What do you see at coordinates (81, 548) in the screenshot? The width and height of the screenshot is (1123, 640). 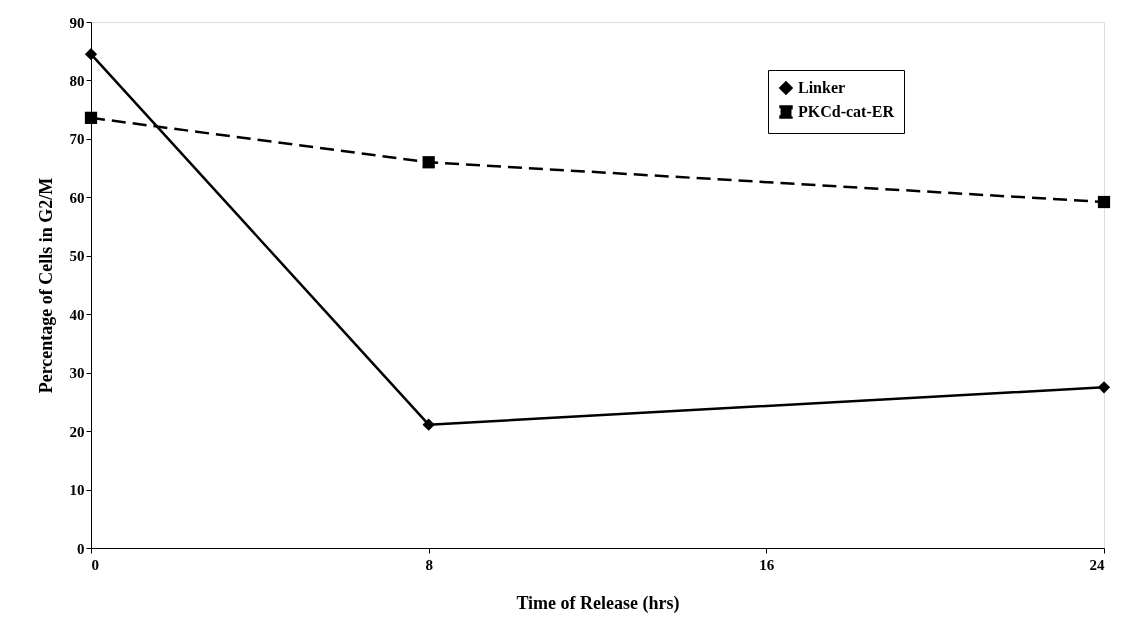 I see `y-tick-label: 0` at bounding box center [81, 548].